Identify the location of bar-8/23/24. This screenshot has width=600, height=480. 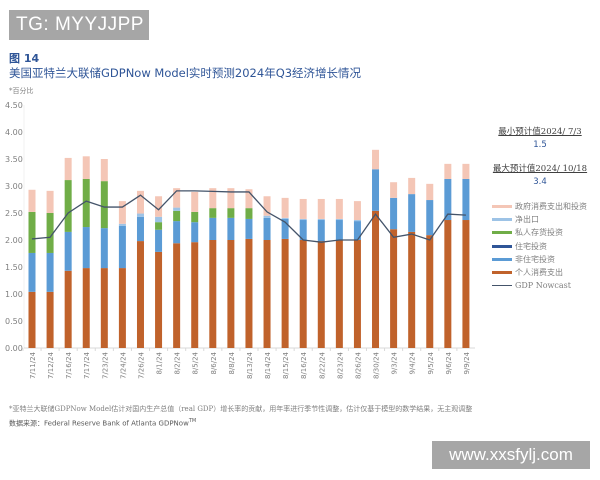
(339, 273).